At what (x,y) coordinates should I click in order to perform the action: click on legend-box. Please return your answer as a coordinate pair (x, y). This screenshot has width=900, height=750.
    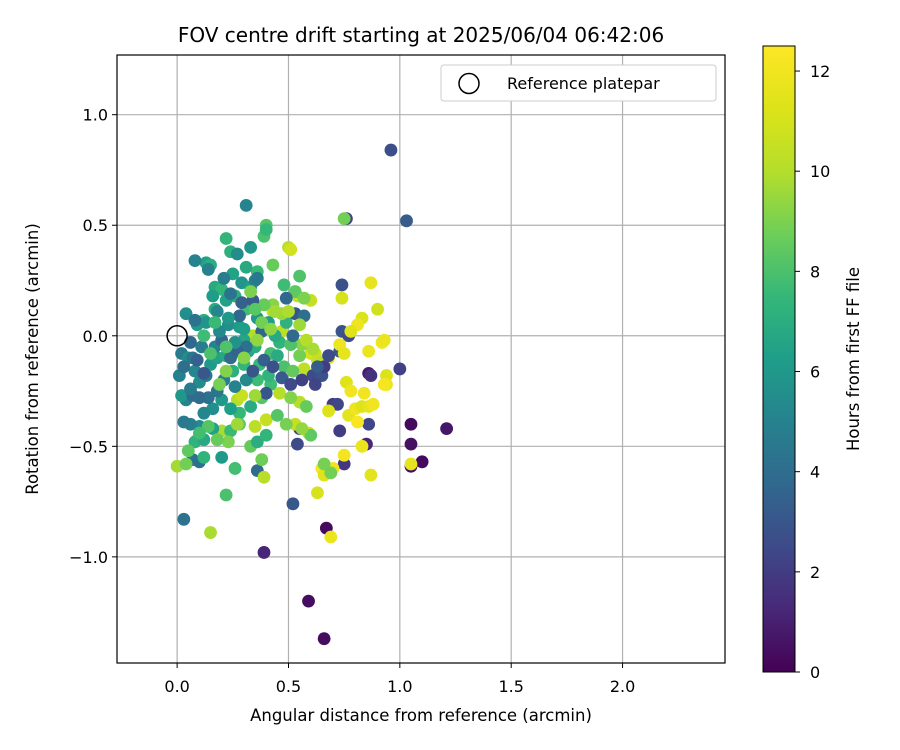
    Looking at the image, I should click on (578, 83).